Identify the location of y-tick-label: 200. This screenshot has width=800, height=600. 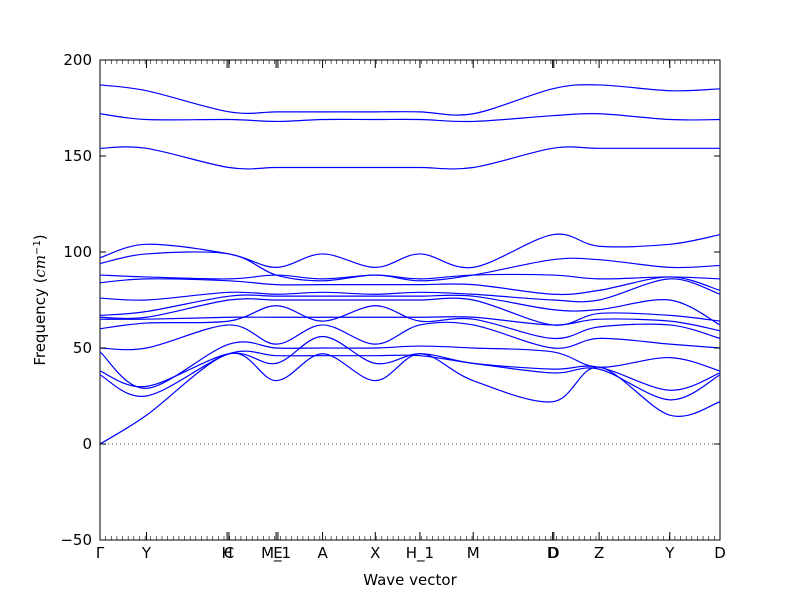
(77, 60).